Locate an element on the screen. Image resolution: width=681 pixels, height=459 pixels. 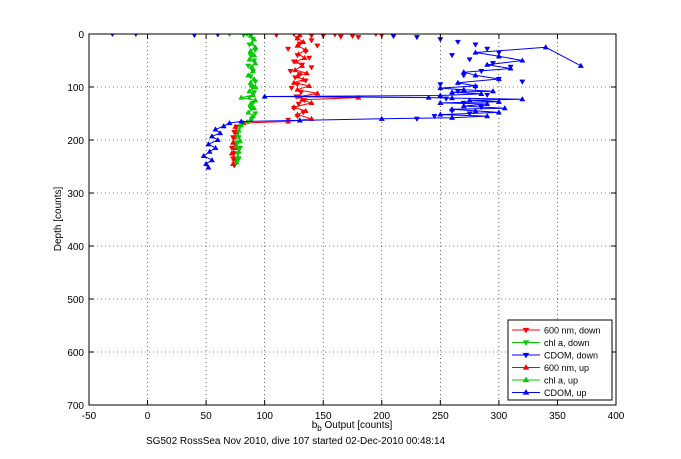
y-tick-label: 0 is located at coordinates (81, 35).